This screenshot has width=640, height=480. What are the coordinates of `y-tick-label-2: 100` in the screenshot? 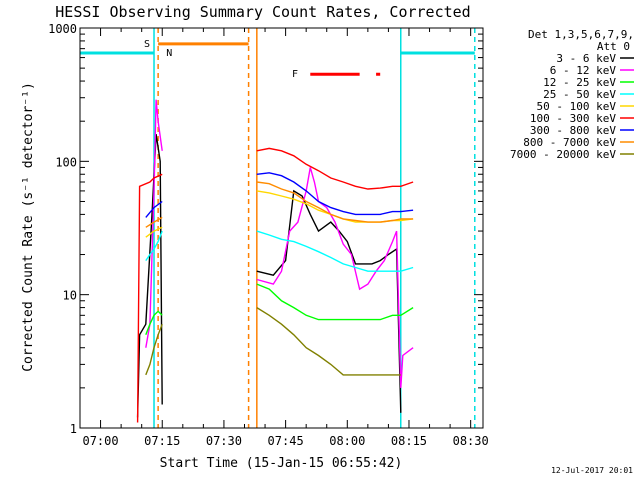 It's located at (66, 162).